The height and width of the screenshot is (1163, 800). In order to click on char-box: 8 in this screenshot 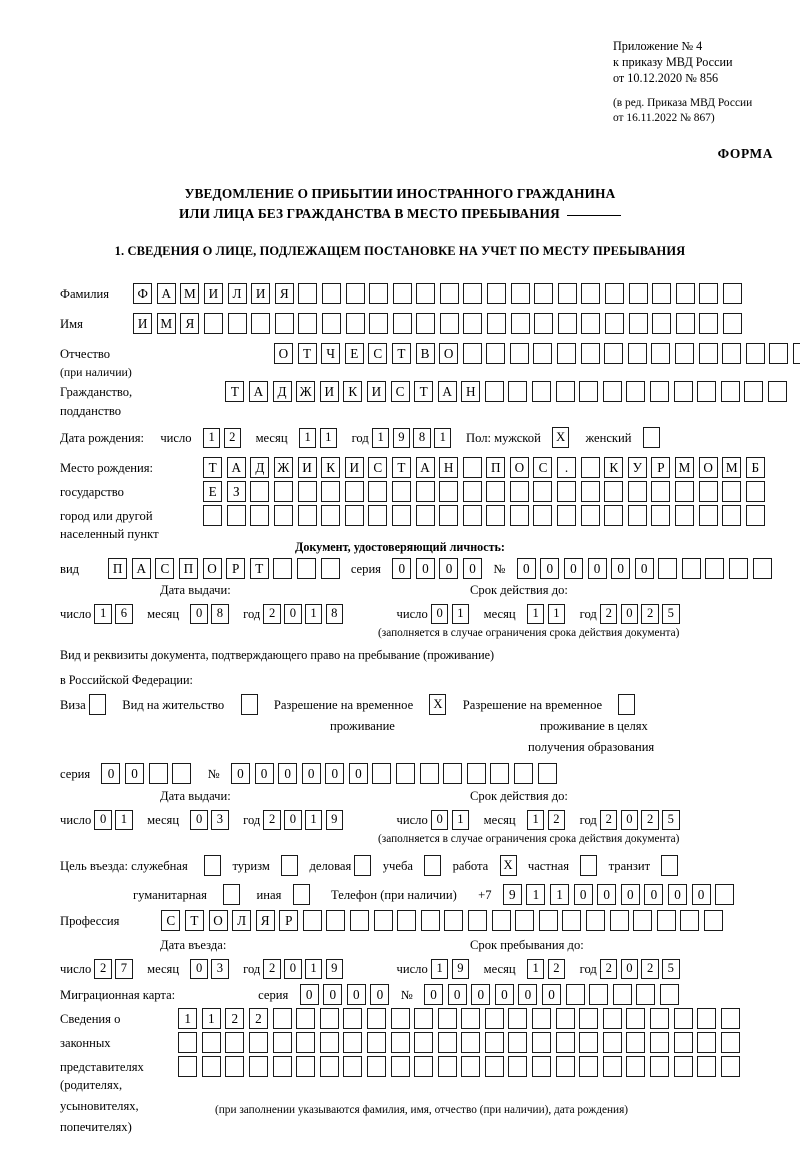, I will do `click(422, 437)`.